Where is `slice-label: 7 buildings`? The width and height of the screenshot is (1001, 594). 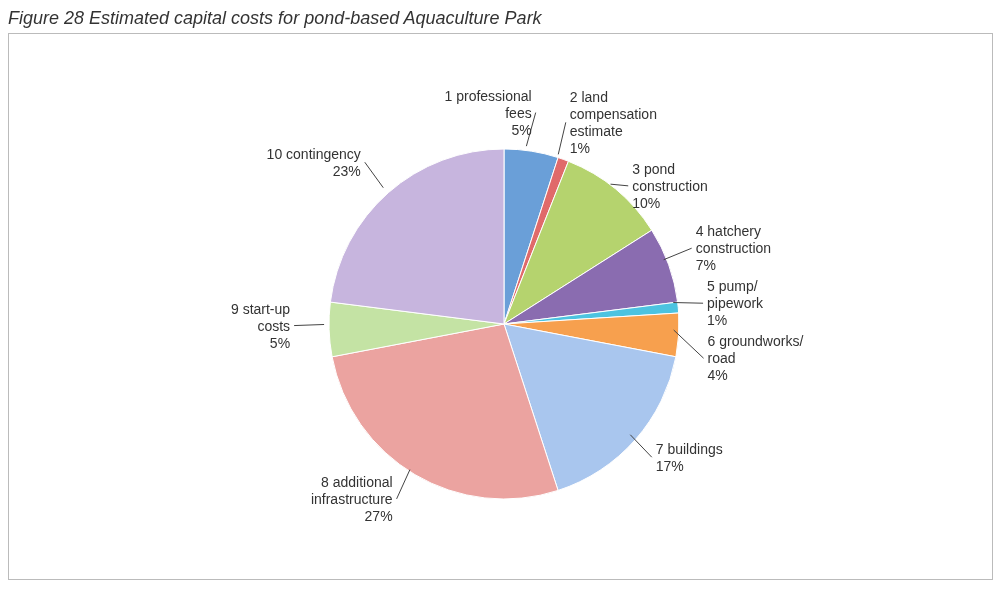
slice-label: 7 buildings is located at coordinates (689, 448).